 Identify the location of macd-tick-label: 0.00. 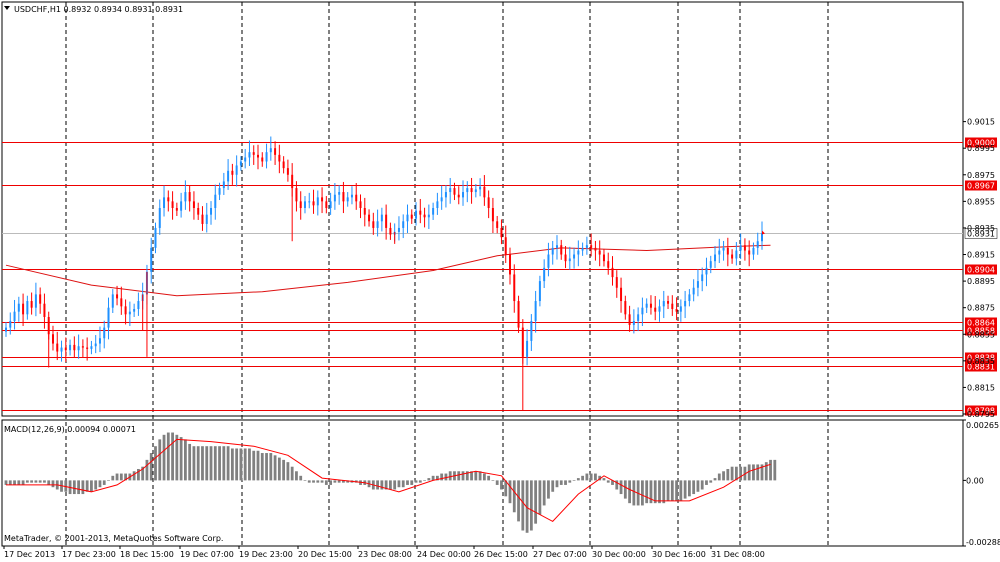
(975, 480).